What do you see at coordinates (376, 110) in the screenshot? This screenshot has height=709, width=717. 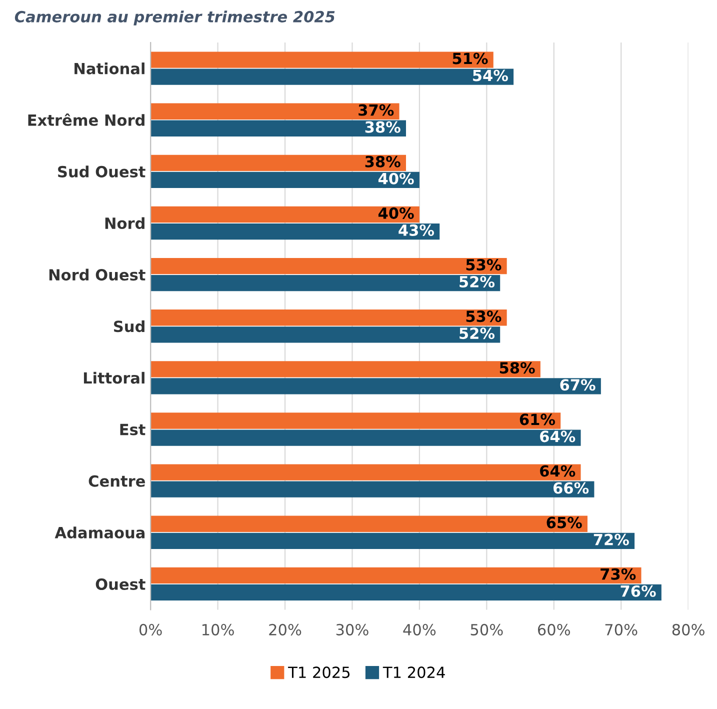 I see `data-label: 37%` at bounding box center [376, 110].